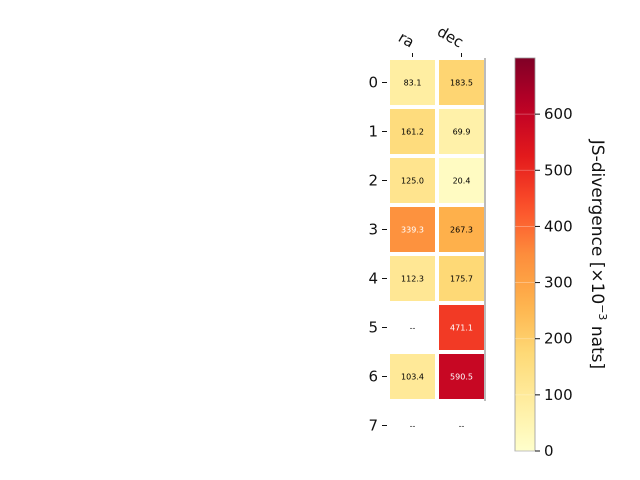 Image resolution: width=640 pixels, height=480 pixels. I want to click on colorbar-tick-label: 100, so click(558, 395).